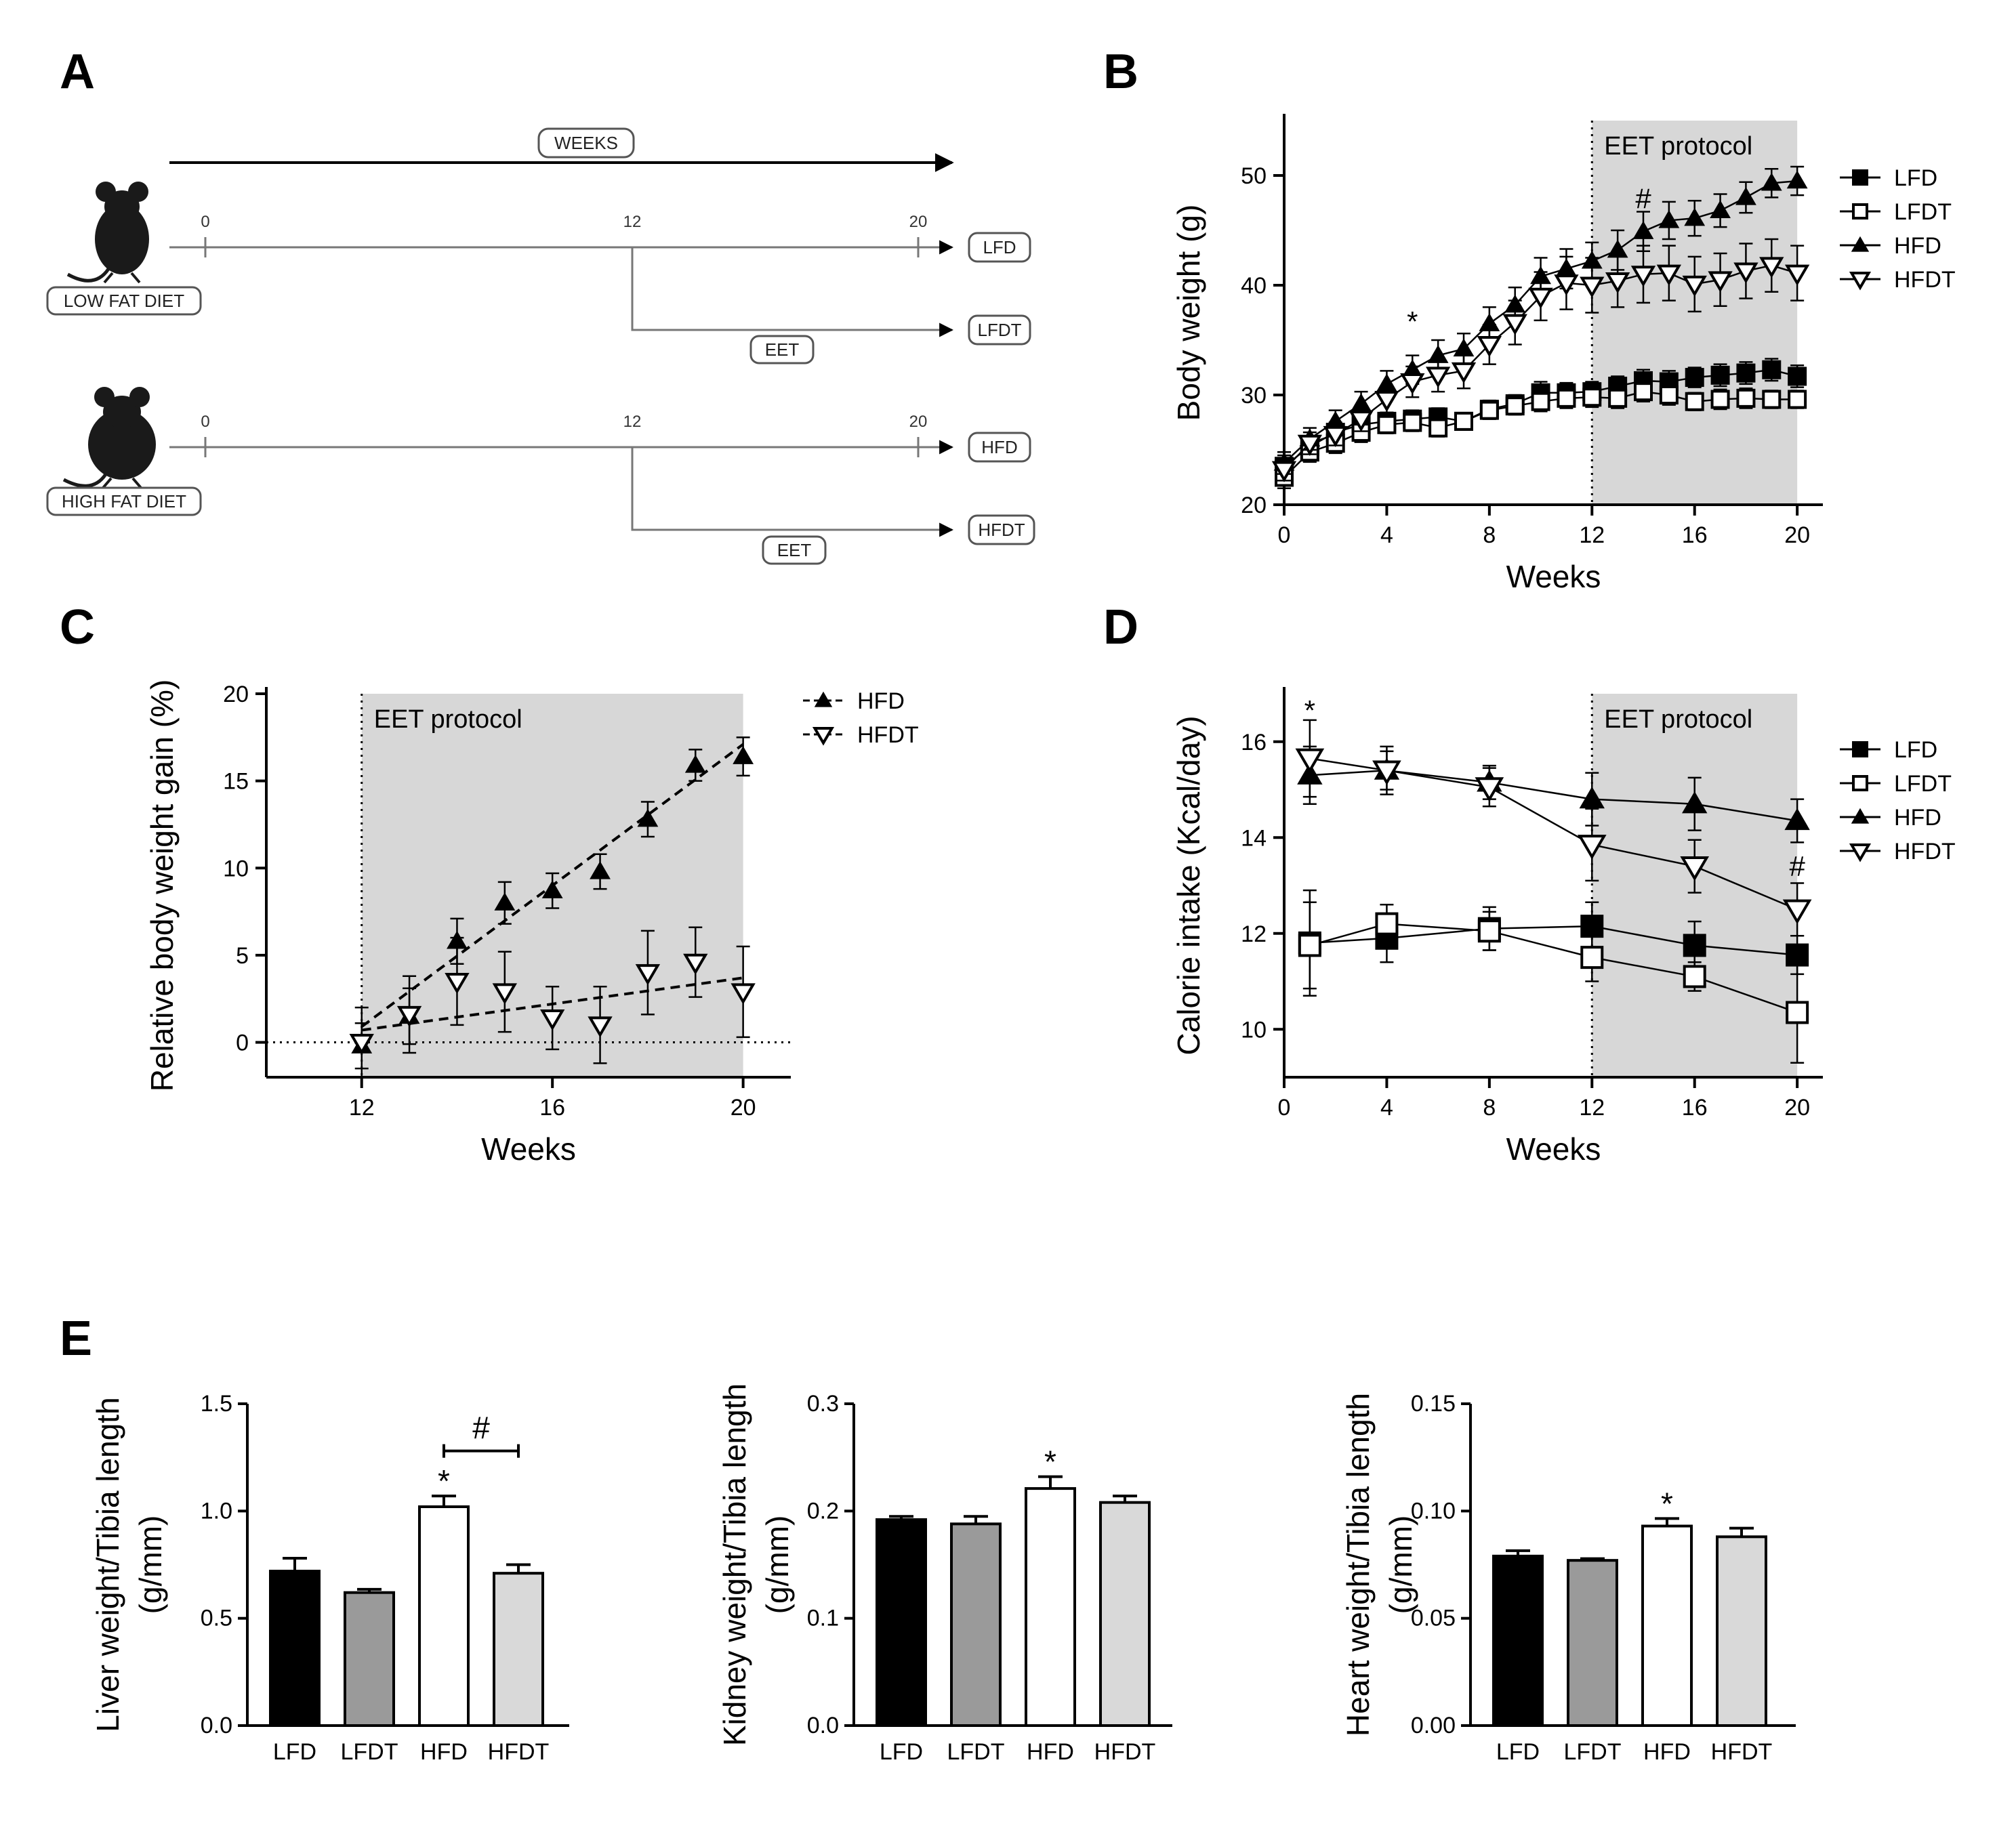 Image resolution: width=2016 pixels, height=1836 pixels. Describe the element at coordinates (1553, 969) in the screenshot. I see `series-line` at that location.